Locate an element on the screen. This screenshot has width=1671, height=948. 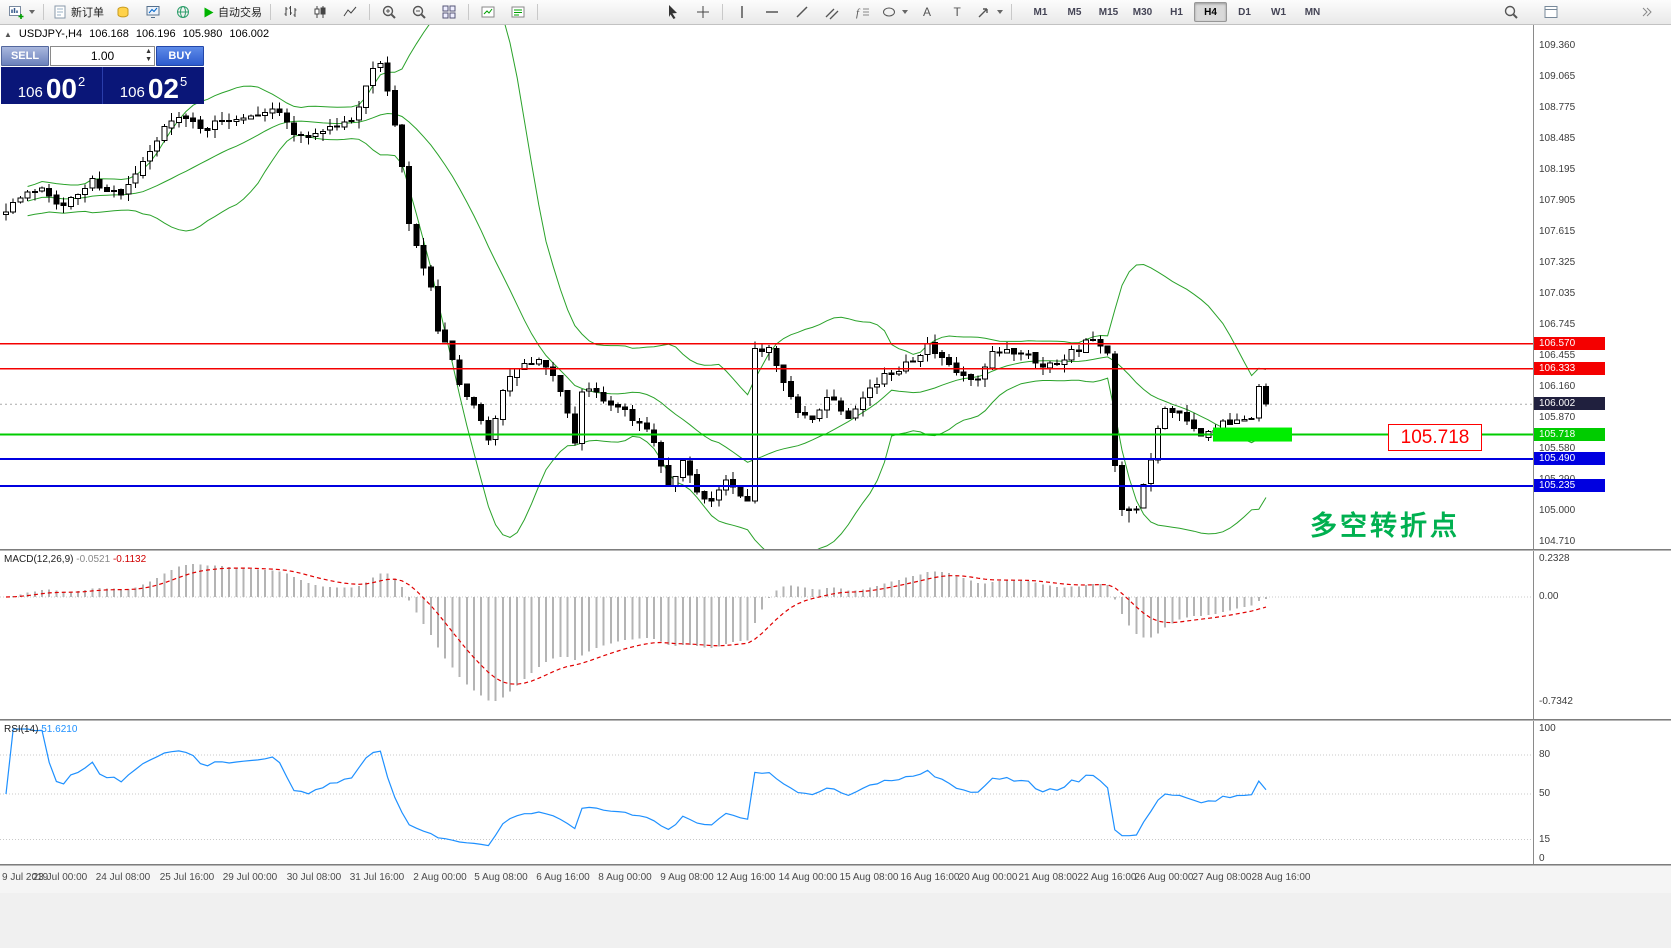
timeframe-button-D1: D1 is located at coordinates (1244, 12).